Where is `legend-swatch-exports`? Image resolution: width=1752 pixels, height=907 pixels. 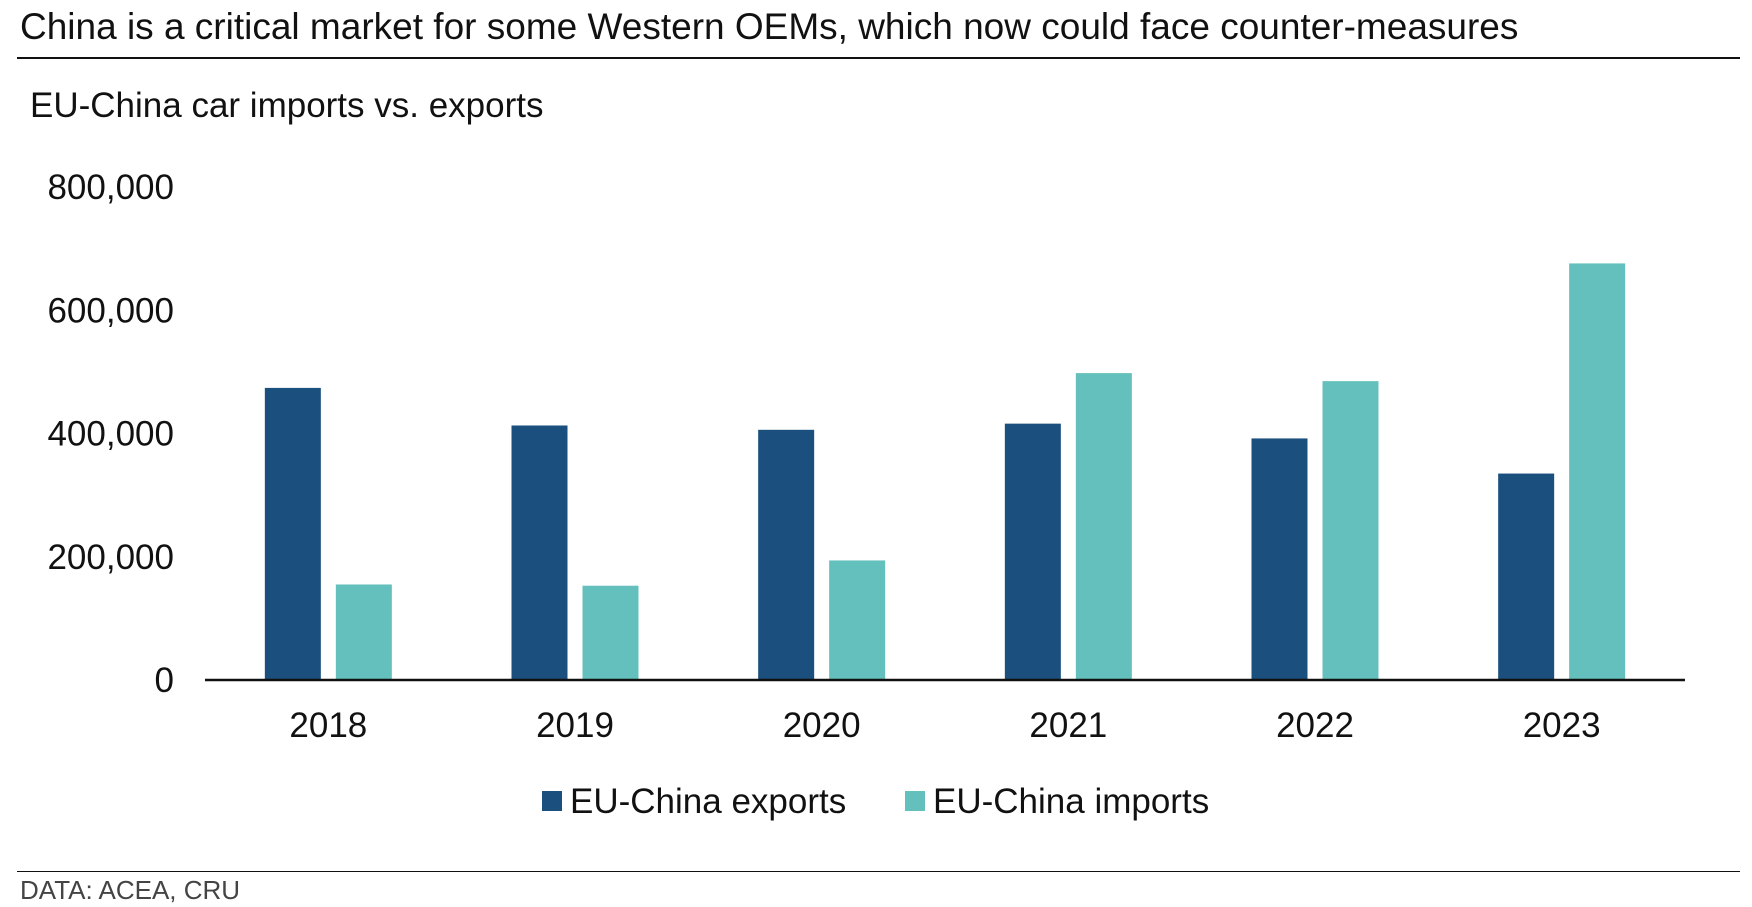
legend-swatch-exports is located at coordinates (552, 801).